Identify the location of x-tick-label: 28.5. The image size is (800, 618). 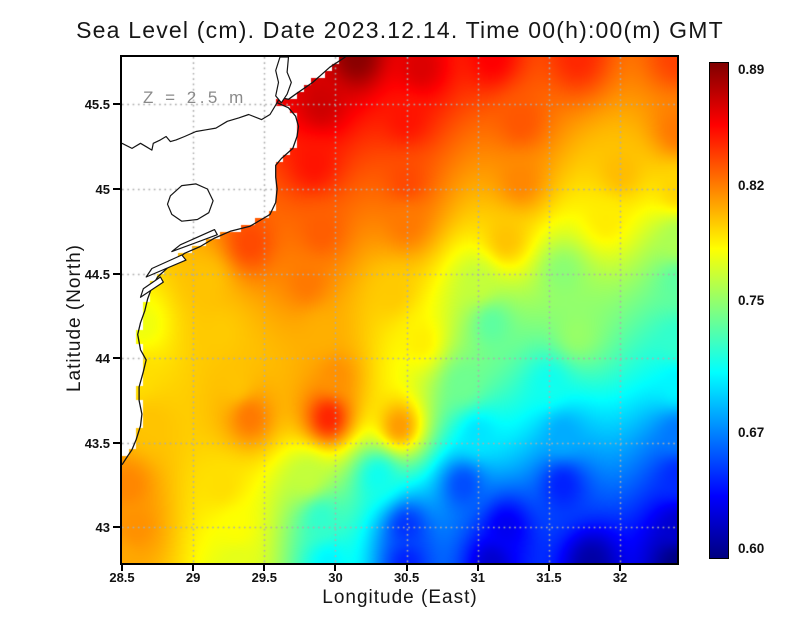
(122, 577).